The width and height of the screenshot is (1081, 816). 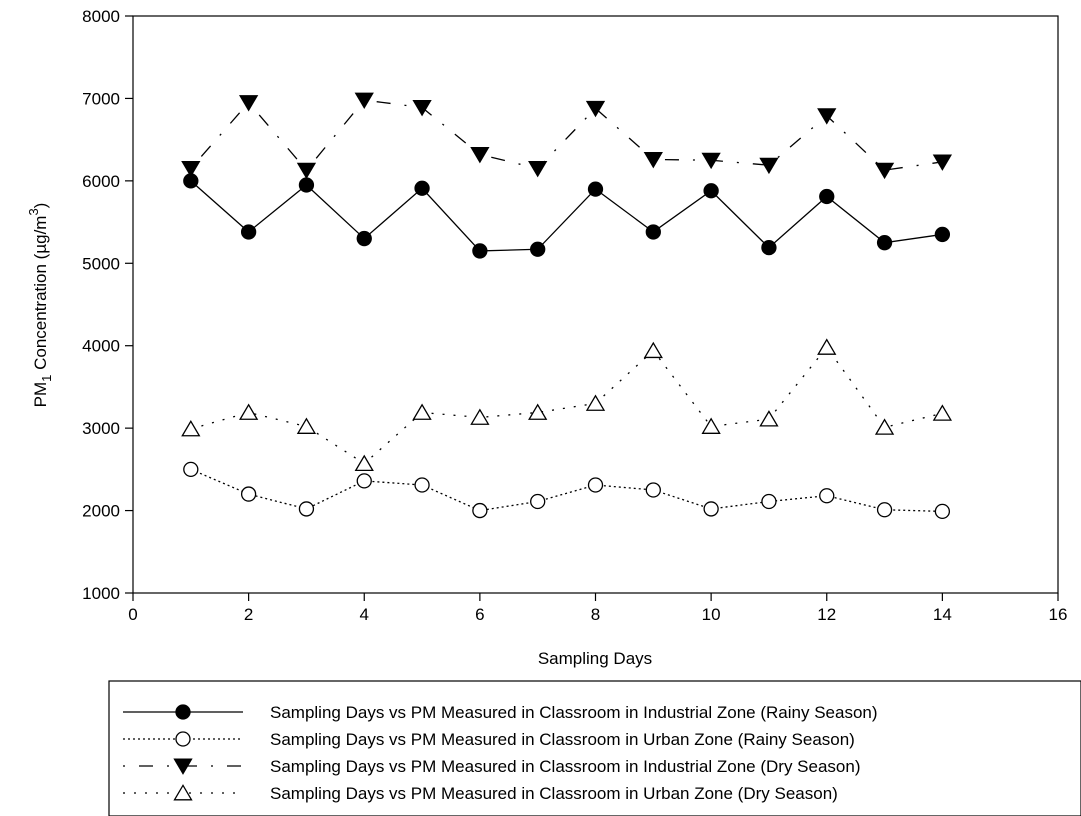 I want to click on y-tick-label: 5000, so click(x=101, y=263).